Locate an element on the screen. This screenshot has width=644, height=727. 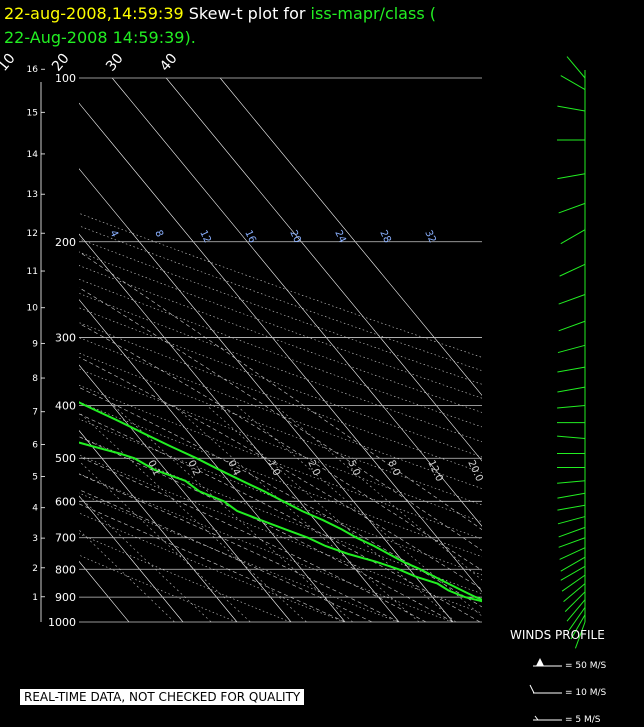
height-label: 12 is located at coordinates (32, 234).